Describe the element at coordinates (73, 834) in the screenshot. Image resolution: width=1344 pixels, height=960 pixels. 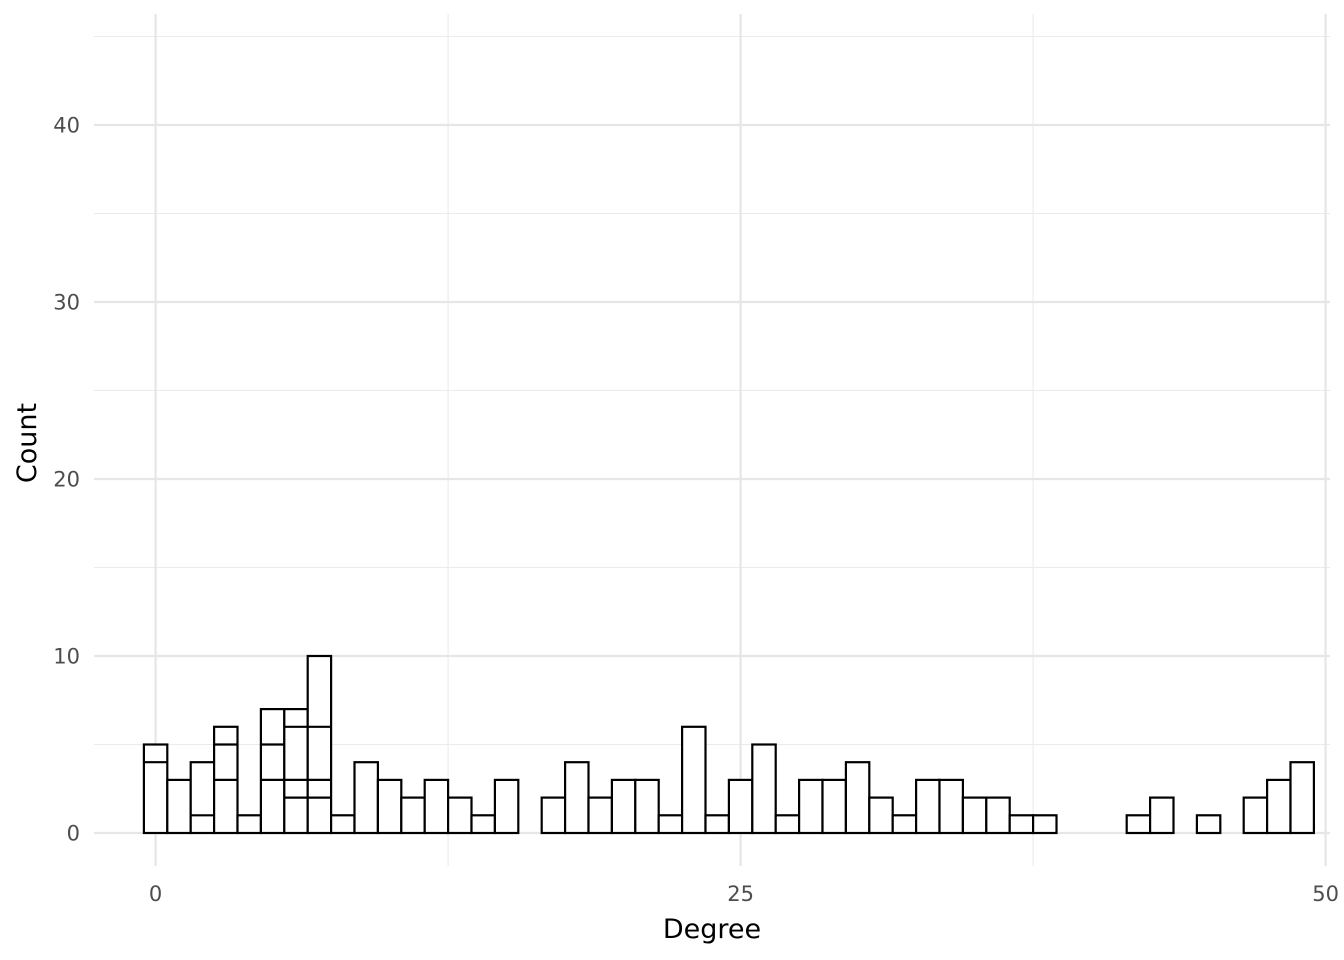
I see `y-tick-label: 0` at that location.